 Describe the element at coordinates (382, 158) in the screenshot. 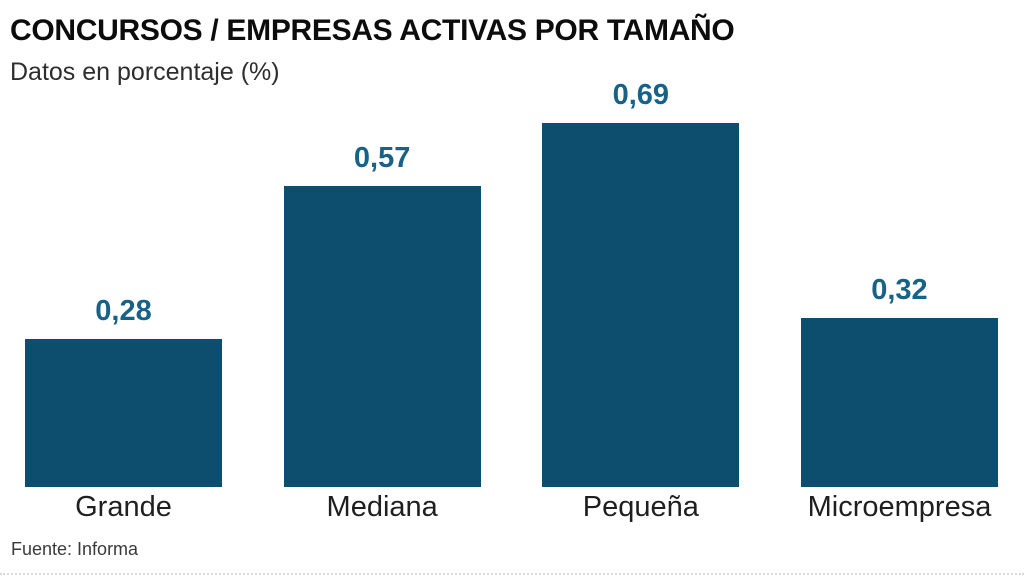

I see `value-label-mediana: 0,57` at that location.